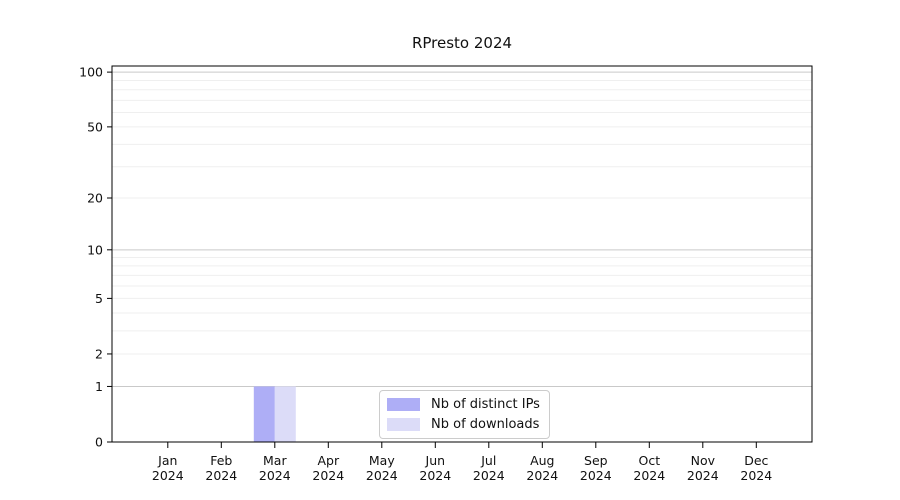 The width and height of the screenshot is (900, 500). Describe the element at coordinates (95, 197) in the screenshot. I see `y-axis-tick-label: 20` at that location.